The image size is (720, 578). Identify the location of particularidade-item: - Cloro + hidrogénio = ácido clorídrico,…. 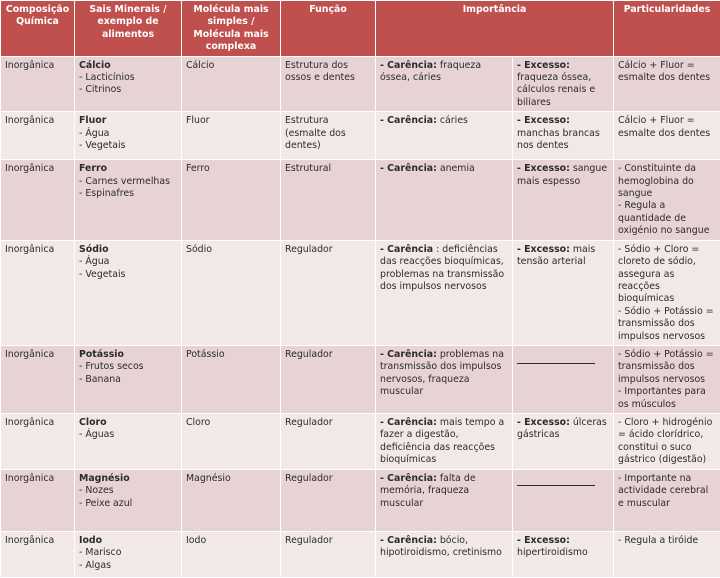
(667, 442).